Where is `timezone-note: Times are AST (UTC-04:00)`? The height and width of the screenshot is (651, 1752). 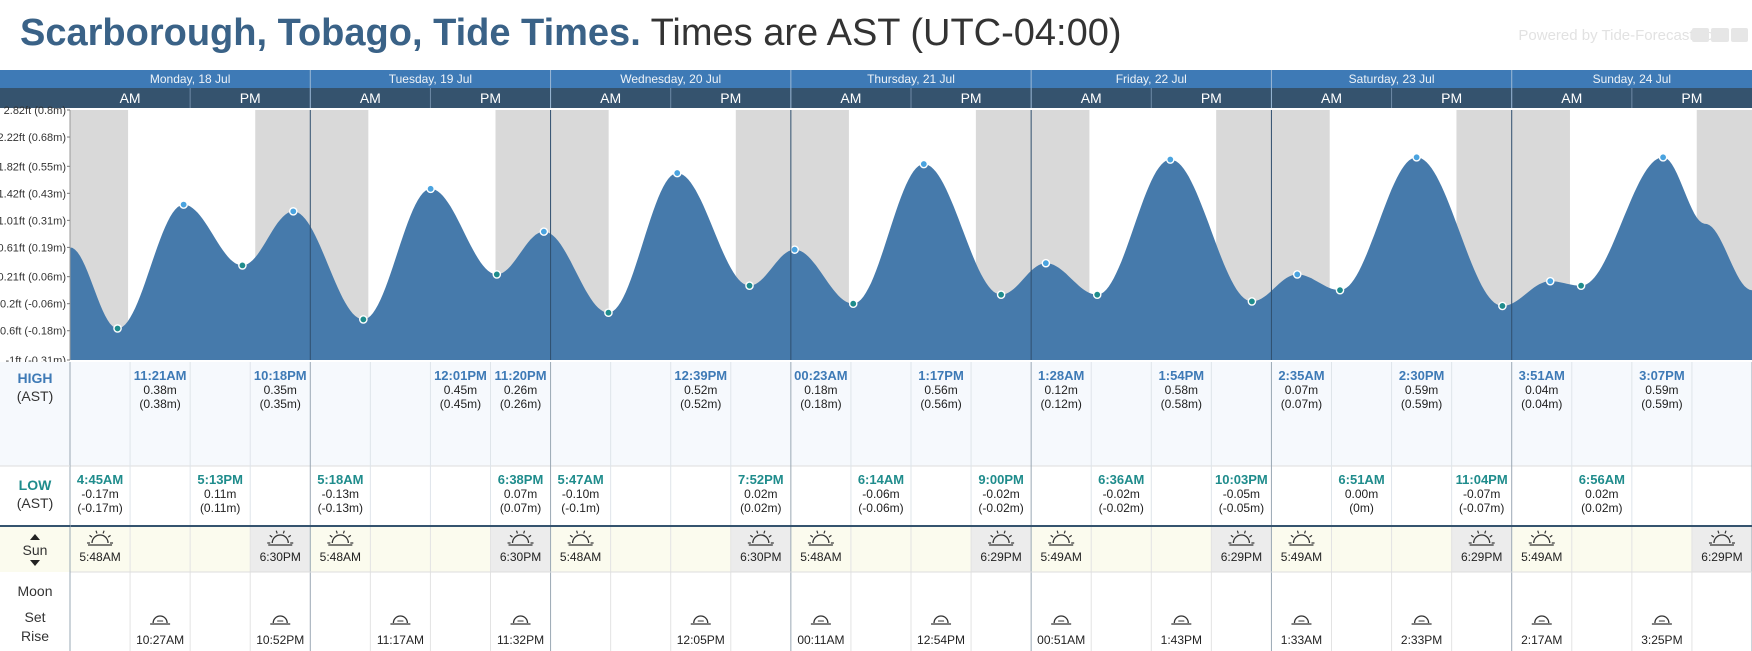
timezone-note: Times are AST (UTC-04:00) is located at coordinates (886, 33).